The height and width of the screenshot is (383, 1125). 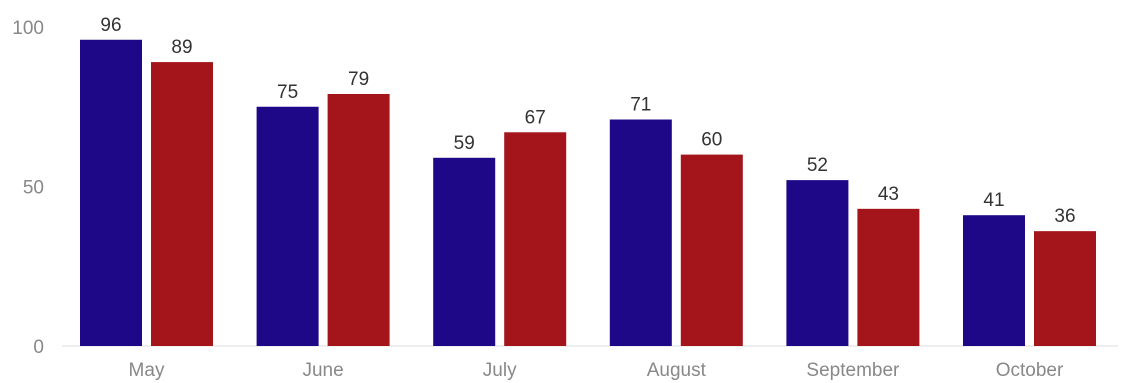 What do you see at coordinates (358, 79) in the screenshot?
I see `data-label: 79` at bounding box center [358, 79].